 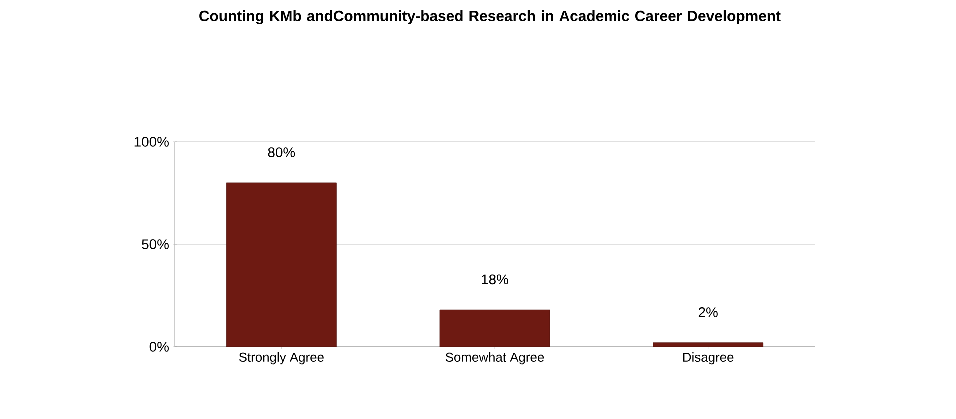 What do you see at coordinates (708, 358) in the screenshot?
I see `x-tick-label: Disagree` at bounding box center [708, 358].